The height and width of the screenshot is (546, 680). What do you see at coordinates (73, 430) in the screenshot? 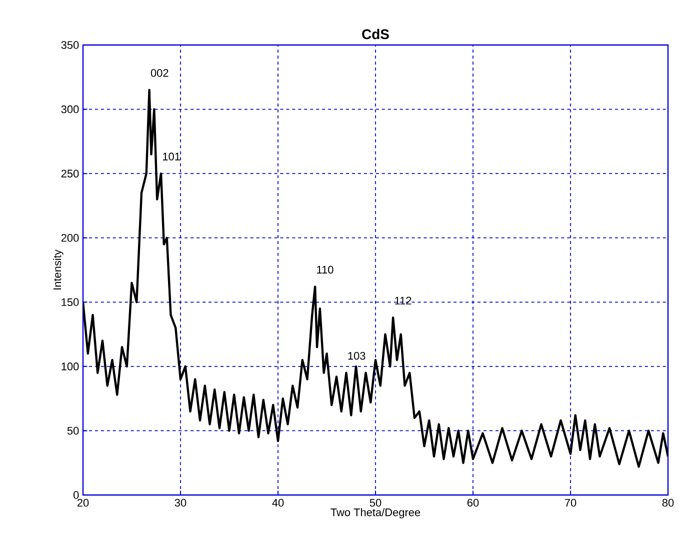
I see `y-tick-label: 50` at bounding box center [73, 430].